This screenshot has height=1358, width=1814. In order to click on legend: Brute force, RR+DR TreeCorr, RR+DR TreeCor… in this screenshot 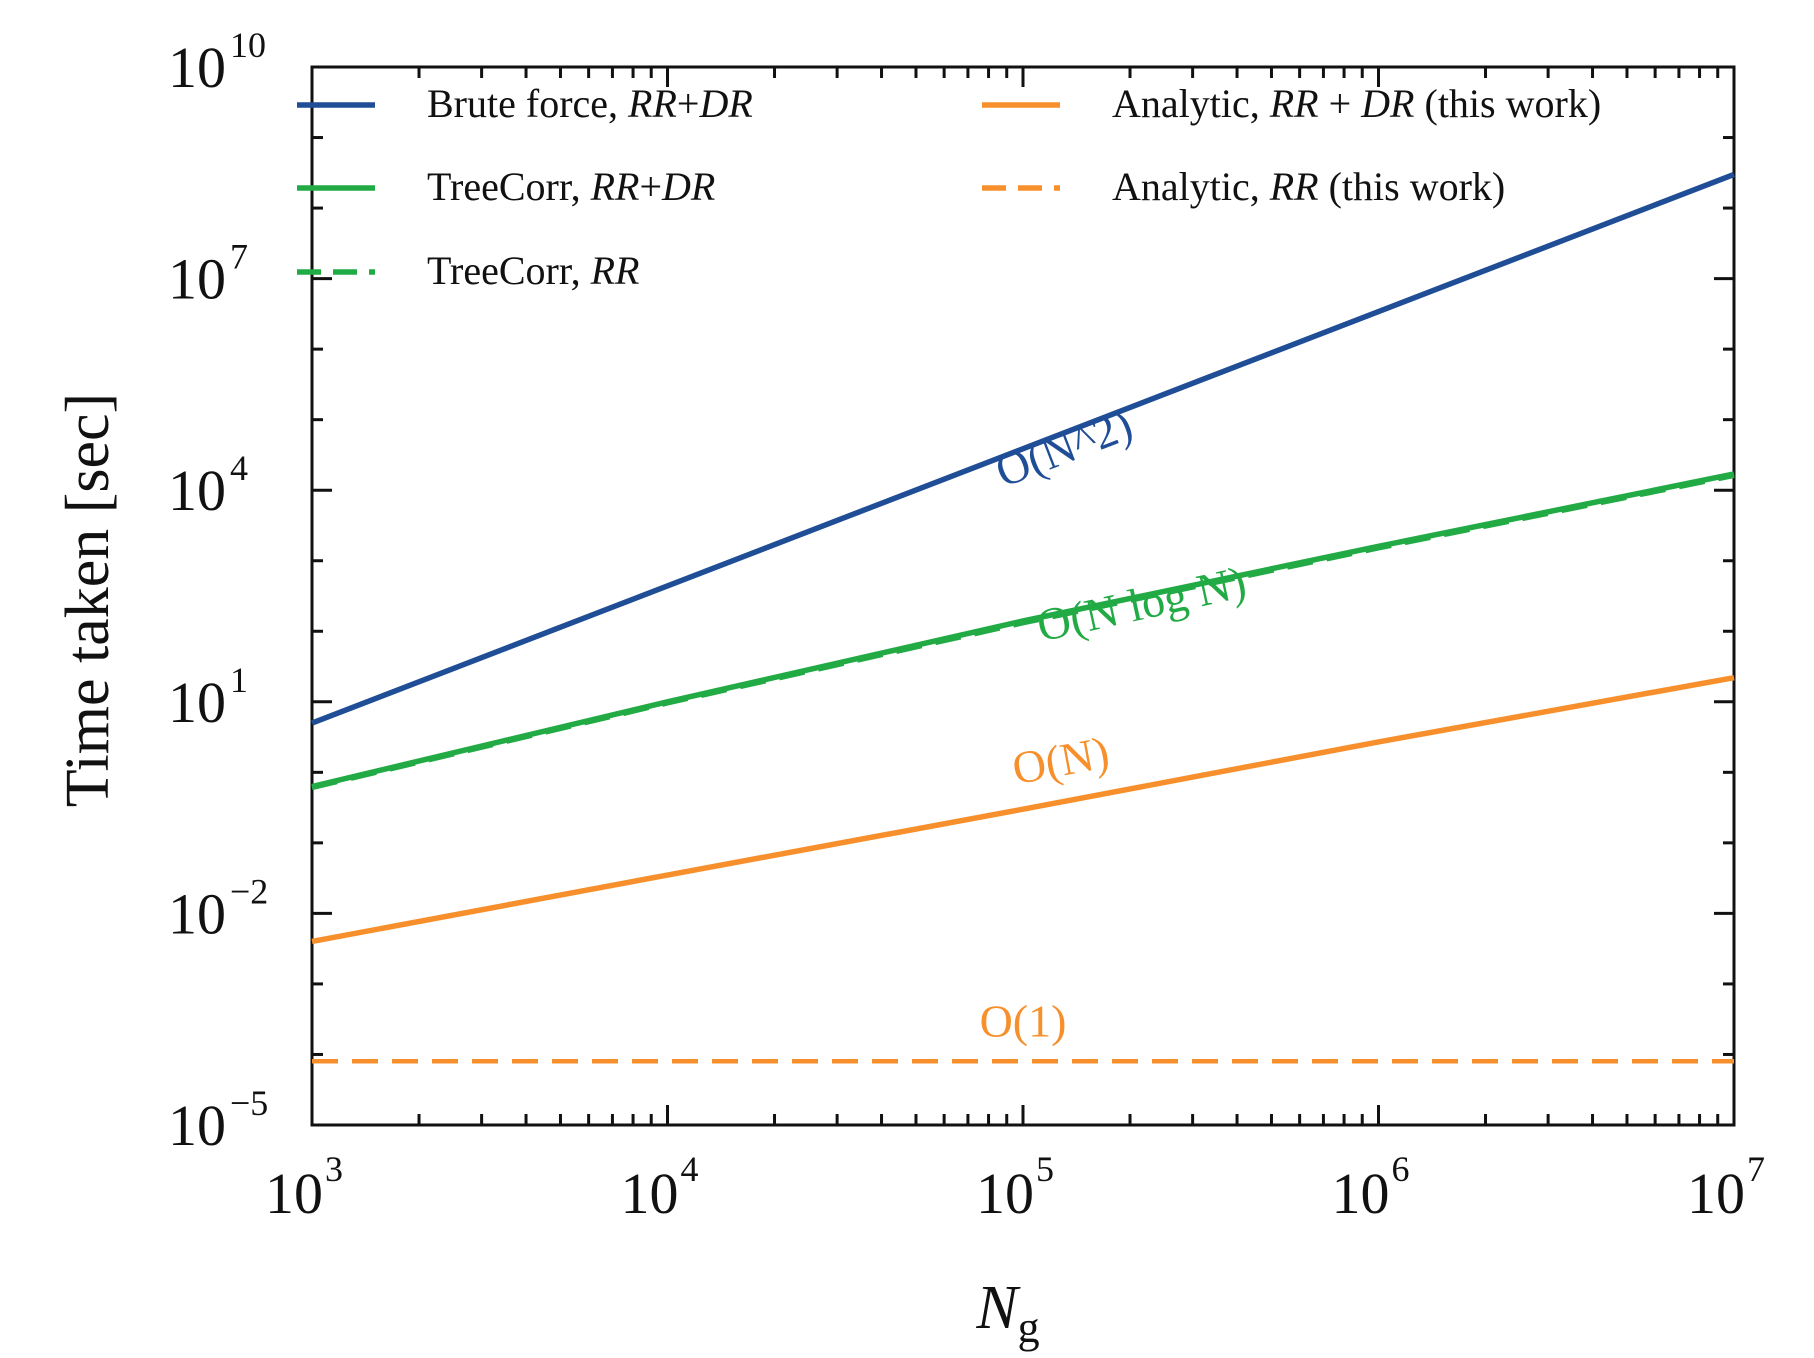, I will do `click(949, 187)`.